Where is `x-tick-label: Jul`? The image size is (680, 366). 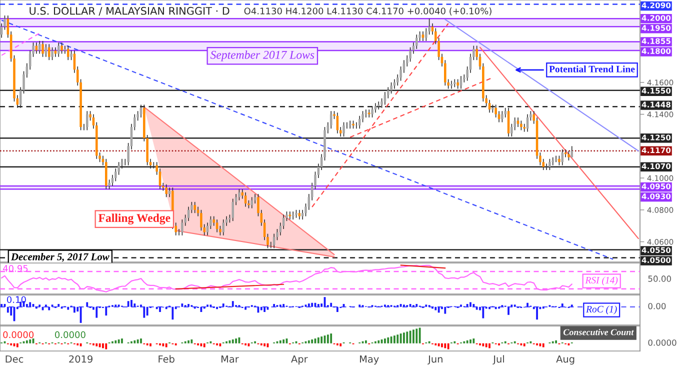
x-tick-label: Jul is located at coordinates (498, 359).